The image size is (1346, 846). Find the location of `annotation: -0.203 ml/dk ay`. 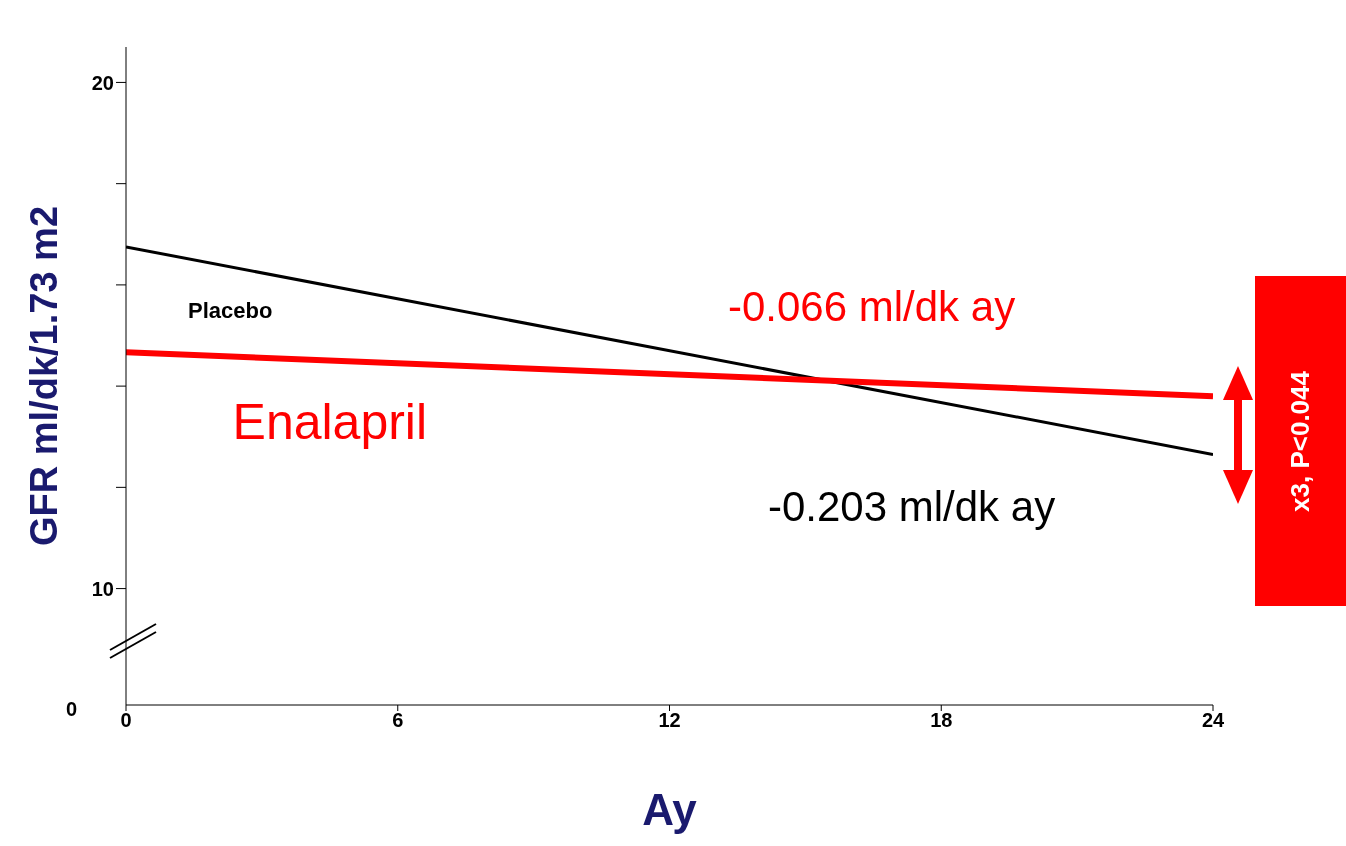

annotation: -0.203 ml/dk ay is located at coordinates (912, 507).